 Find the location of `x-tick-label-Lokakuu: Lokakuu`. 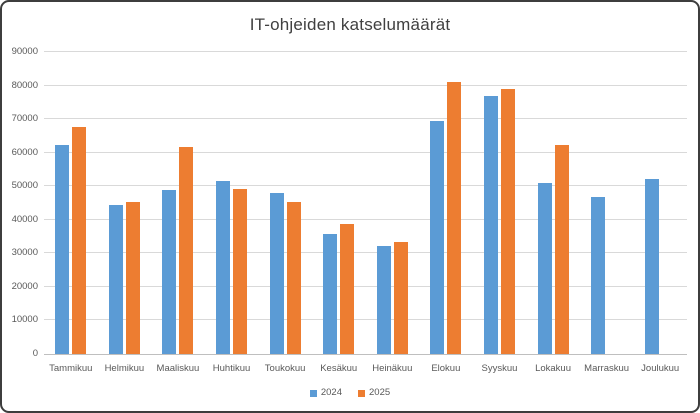

x-tick-label-Lokakuu: Lokakuu is located at coordinates (553, 368).